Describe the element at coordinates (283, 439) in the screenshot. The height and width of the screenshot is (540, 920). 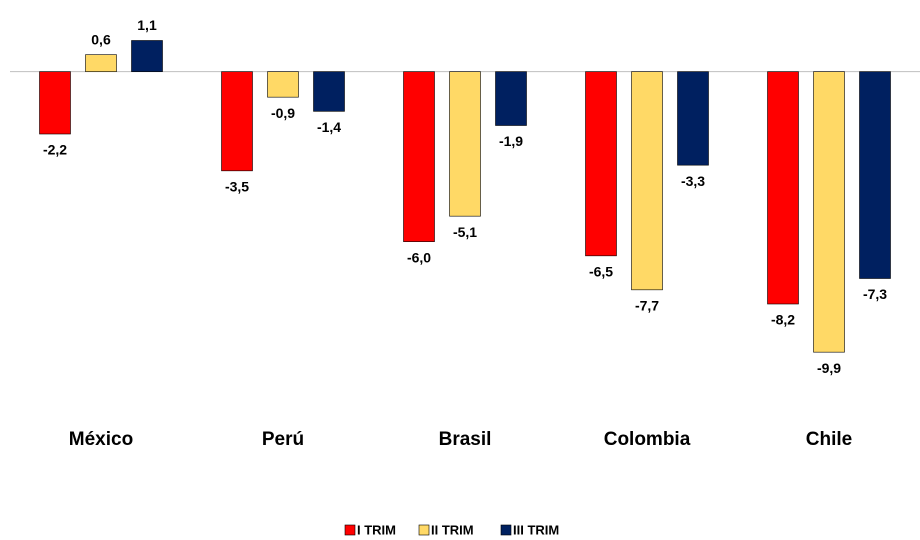
I see `x-tick-label: Perú` at that location.